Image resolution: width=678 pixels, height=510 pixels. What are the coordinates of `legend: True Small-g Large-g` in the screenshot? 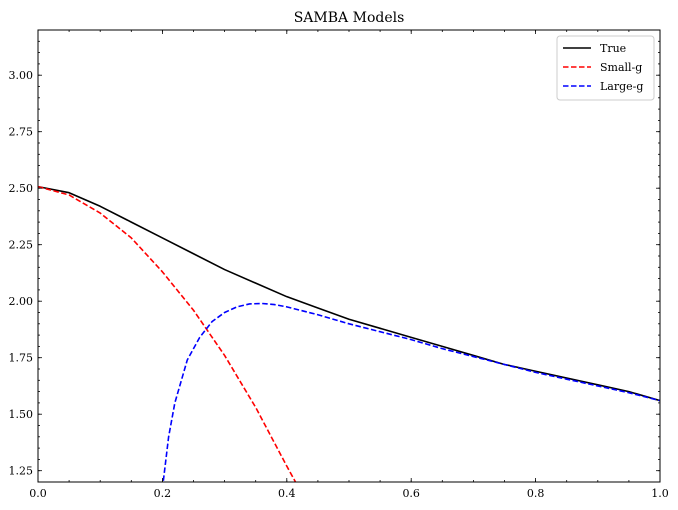 It's located at (605, 68).